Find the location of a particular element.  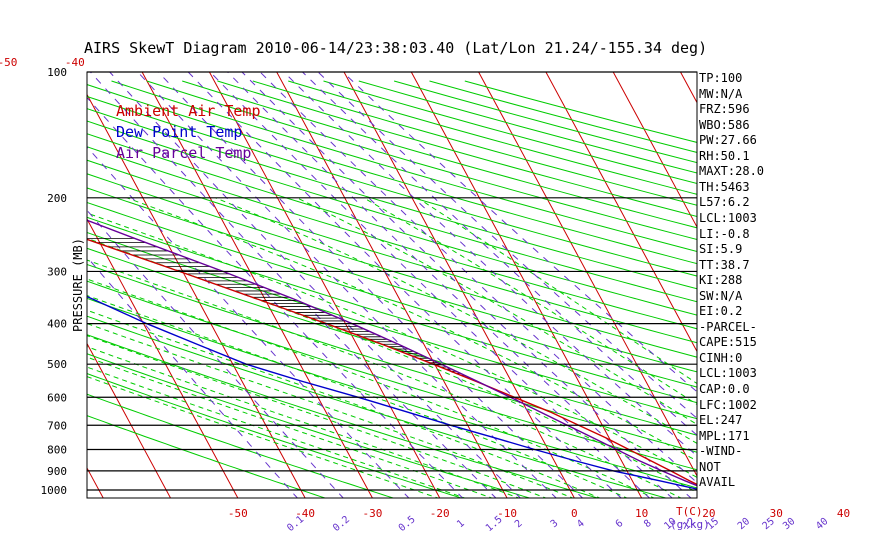

mixing-ratio-label: 2 is located at coordinates (519, 524).